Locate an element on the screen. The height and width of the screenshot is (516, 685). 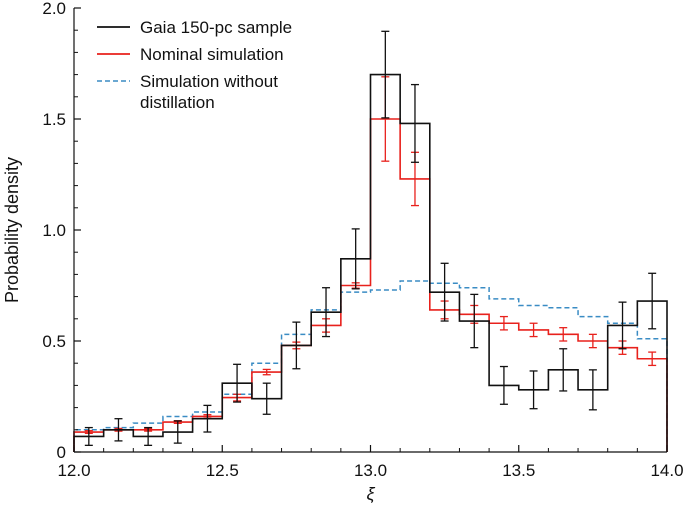
x-axis-label: ξ is located at coordinates (370, 494).